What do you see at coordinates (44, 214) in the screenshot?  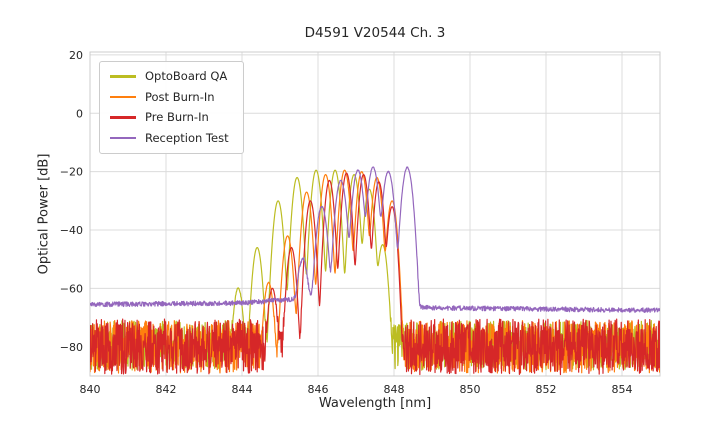 I see `y-axis-label: Optical Power [dB]` at bounding box center [44, 214].